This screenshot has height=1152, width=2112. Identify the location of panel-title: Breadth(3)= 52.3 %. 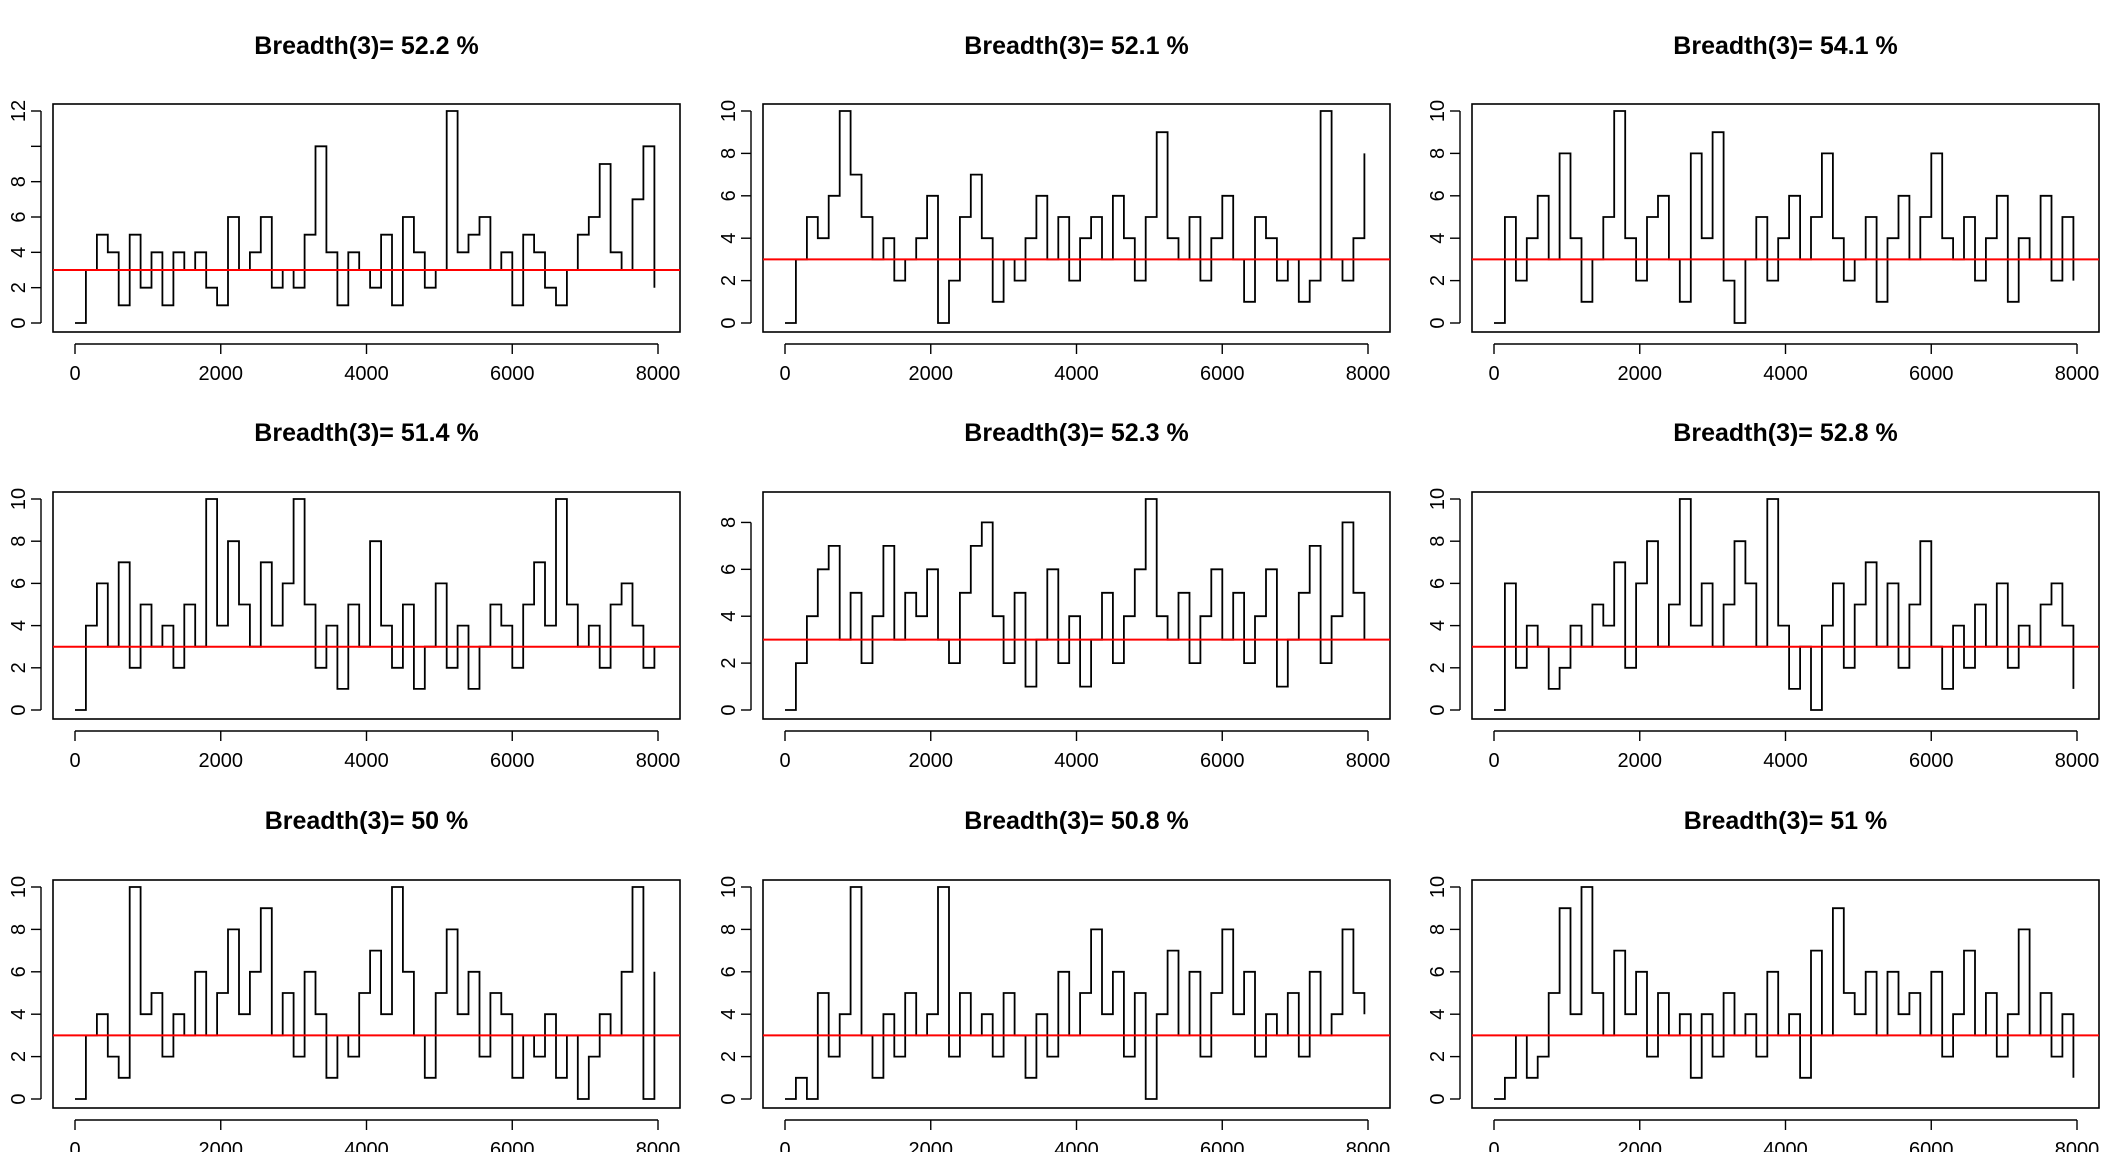
(1076, 433).